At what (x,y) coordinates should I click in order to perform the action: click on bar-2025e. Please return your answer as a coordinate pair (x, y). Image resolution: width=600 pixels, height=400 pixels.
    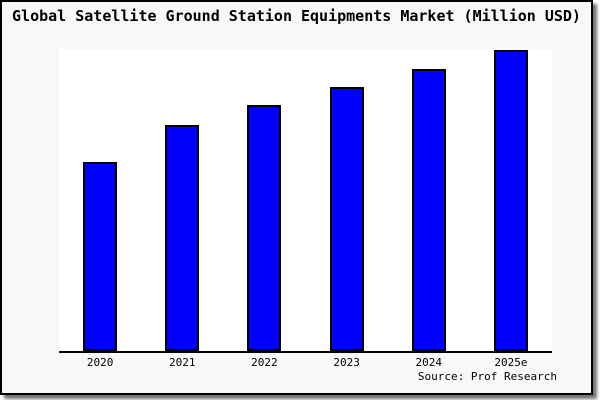
    Looking at the image, I should click on (511, 200).